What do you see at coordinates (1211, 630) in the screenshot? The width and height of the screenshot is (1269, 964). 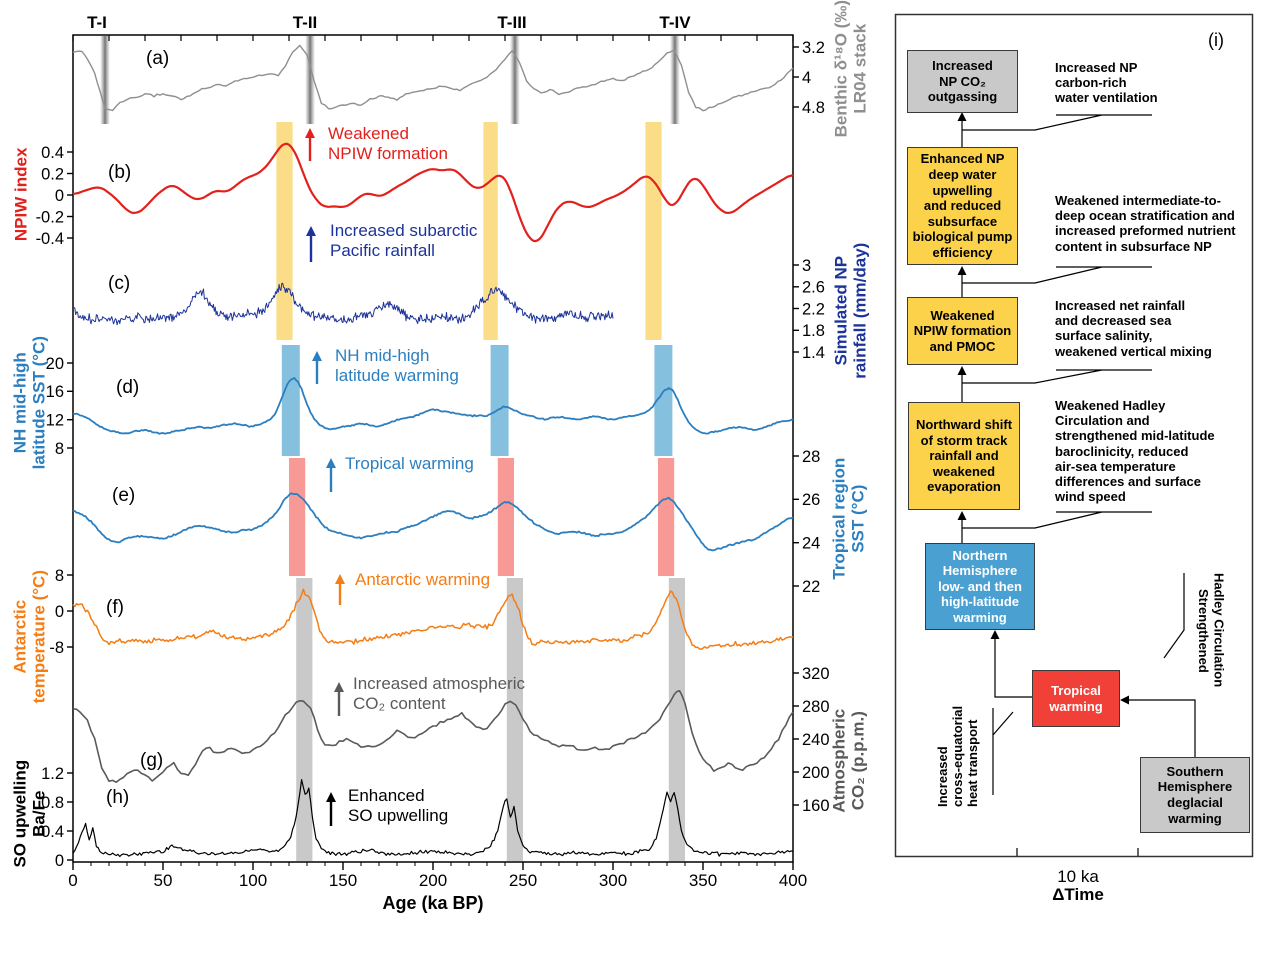 I see `flow-note-hadley-strengthened: Strengthened Hadley Circulation` at bounding box center [1211, 630].